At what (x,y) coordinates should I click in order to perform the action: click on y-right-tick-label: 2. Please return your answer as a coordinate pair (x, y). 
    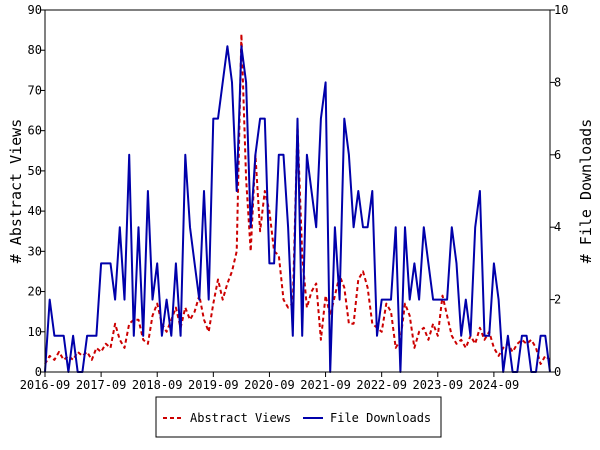
    Looking at the image, I should click on (557, 300).